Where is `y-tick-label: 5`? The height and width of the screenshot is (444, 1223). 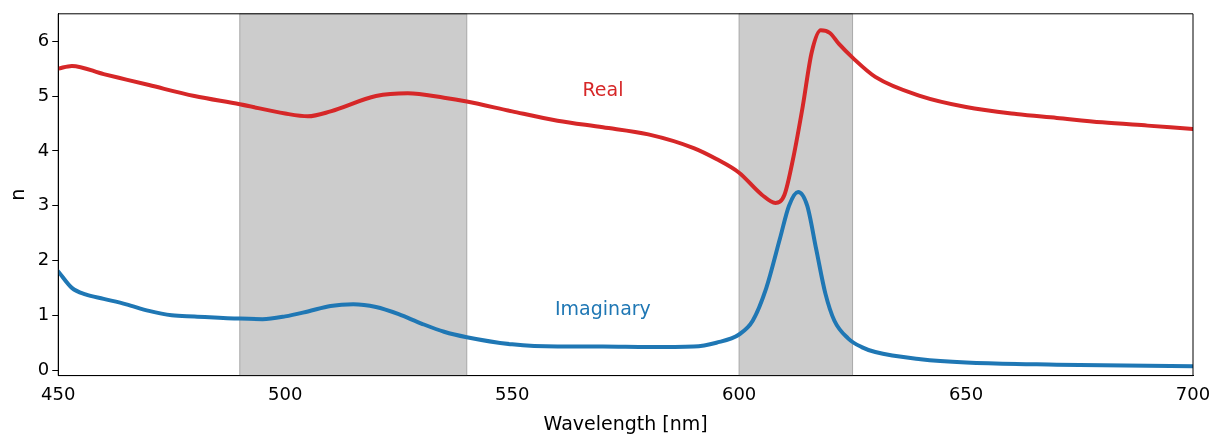 y-tick-label: 5 is located at coordinates (43, 94).